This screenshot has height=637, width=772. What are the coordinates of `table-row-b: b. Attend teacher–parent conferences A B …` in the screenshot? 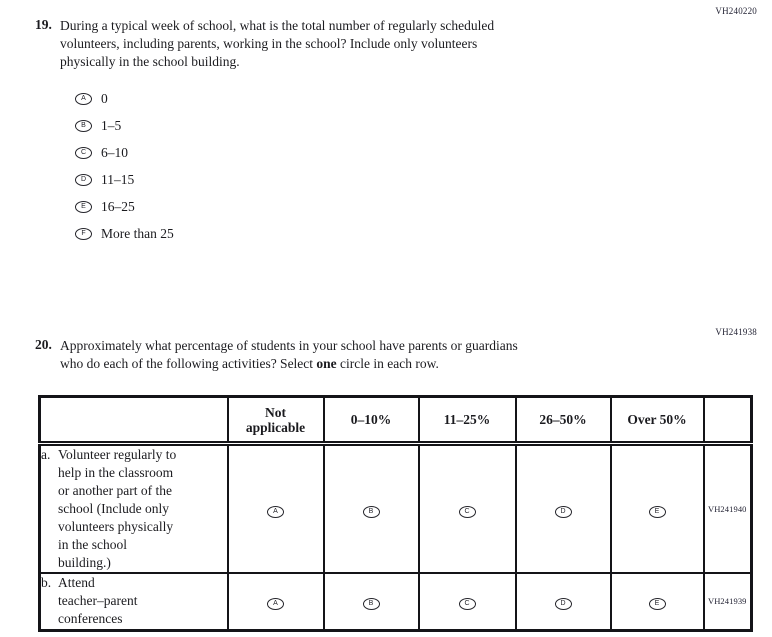 It's located at (395, 601).